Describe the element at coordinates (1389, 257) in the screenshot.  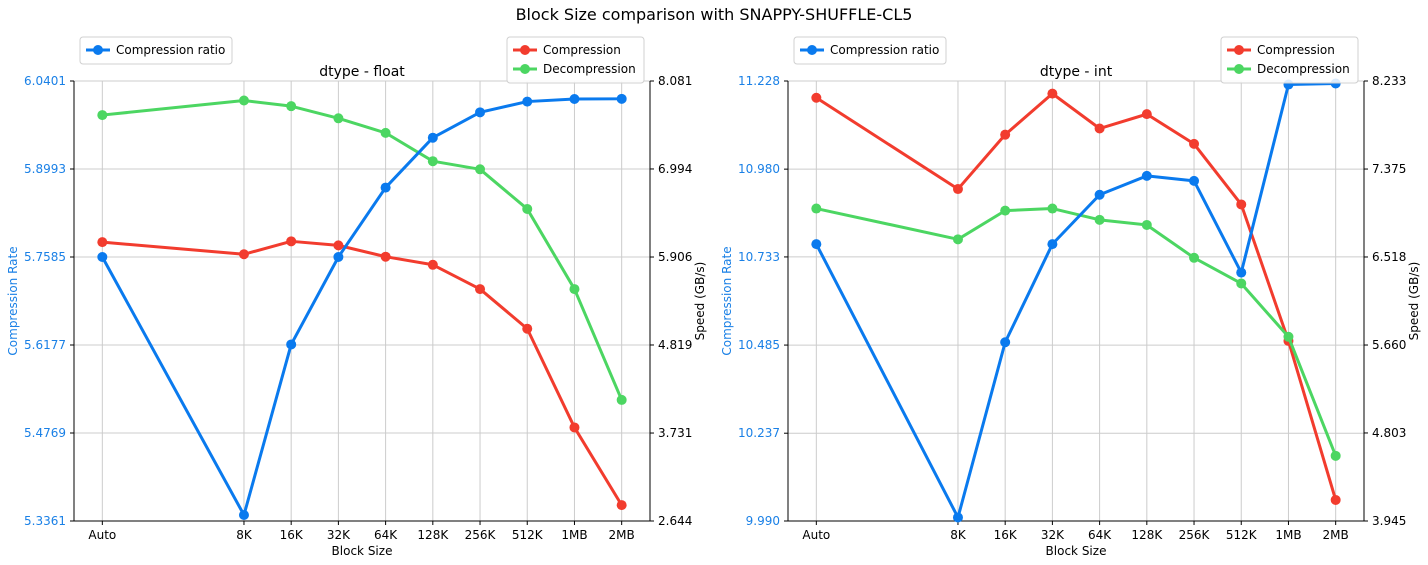
I see `right-tick-label: 6.518` at that location.